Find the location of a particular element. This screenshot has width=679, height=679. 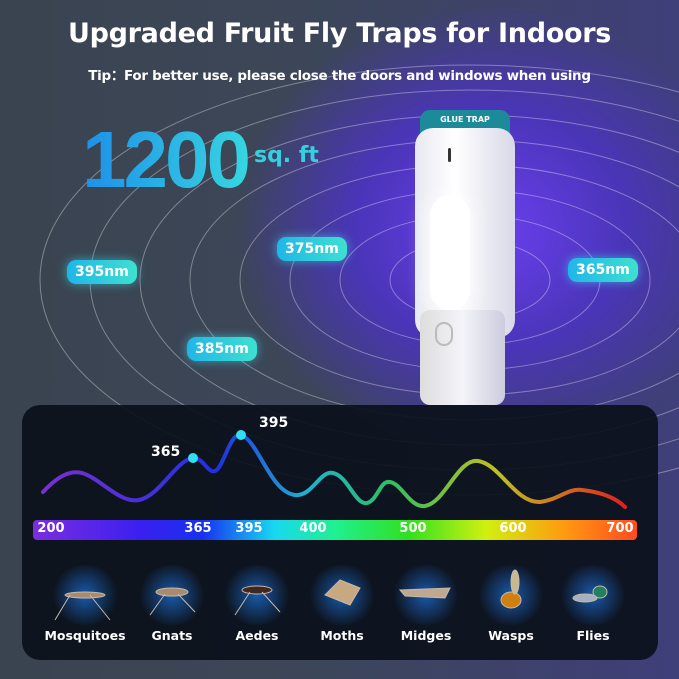

insect-label-mosquitoes: Mosquitoes is located at coordinates (85, 635).